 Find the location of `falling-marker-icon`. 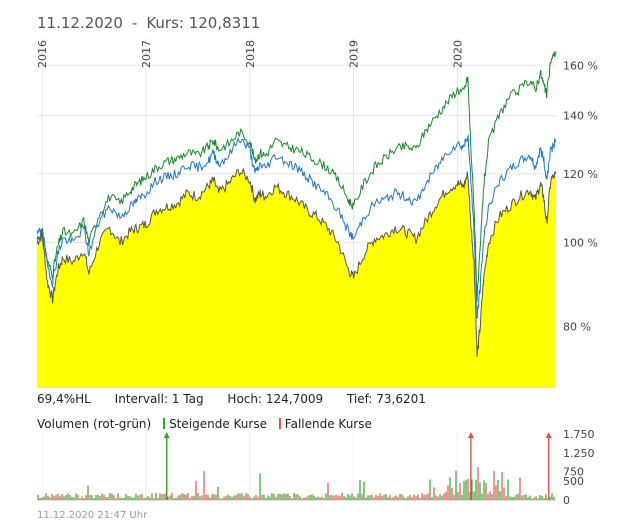

falling-marker-icon is located at coordinates (279, 423).